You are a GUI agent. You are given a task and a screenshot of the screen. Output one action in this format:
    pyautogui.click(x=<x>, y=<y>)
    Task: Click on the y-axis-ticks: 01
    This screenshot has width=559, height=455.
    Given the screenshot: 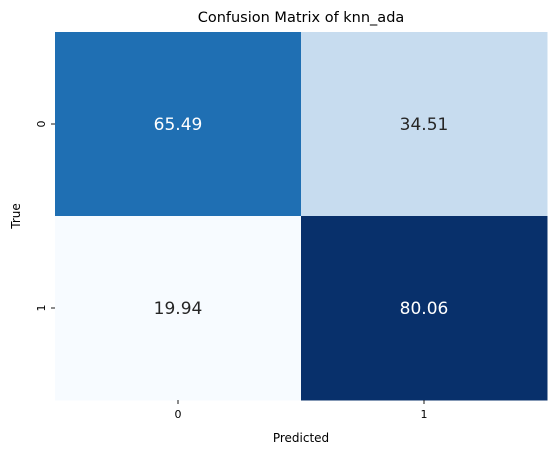 What is the action you would take?
    pyautogui.click(x=45, y=216)
    